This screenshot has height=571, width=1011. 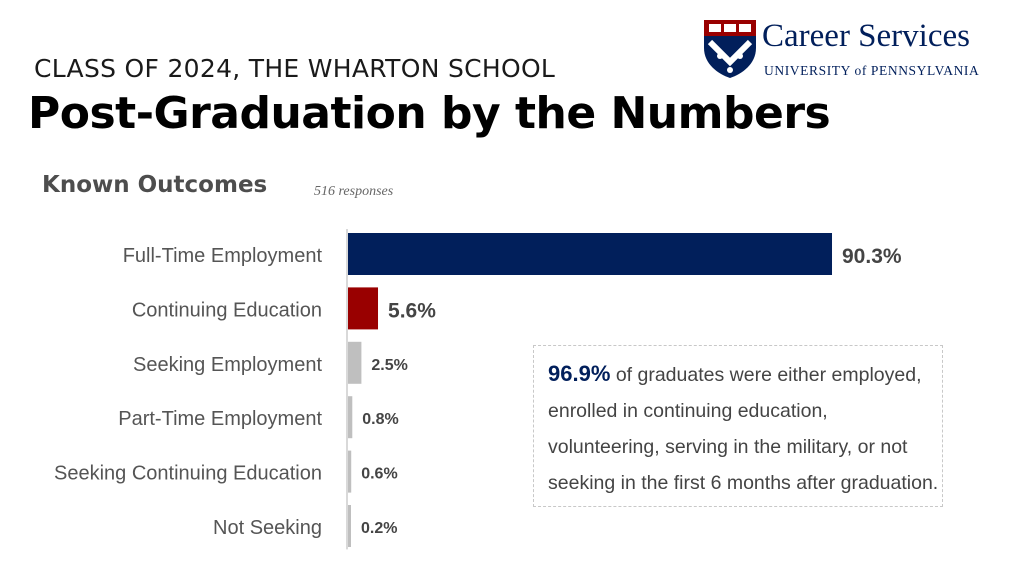 I want to click on value-label: 5.6%, so click(x=412, y=310).